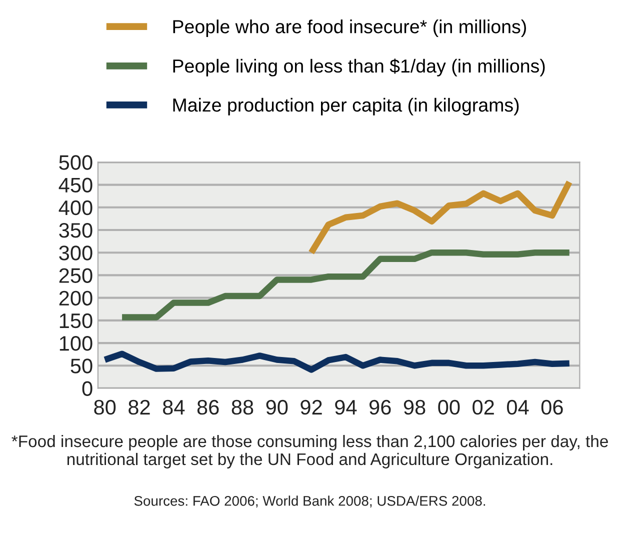  Describe the element at coordinates (359, 67) in the screenshot. I see `legend-label: People living on less than $1/day (in millions)` at that location.